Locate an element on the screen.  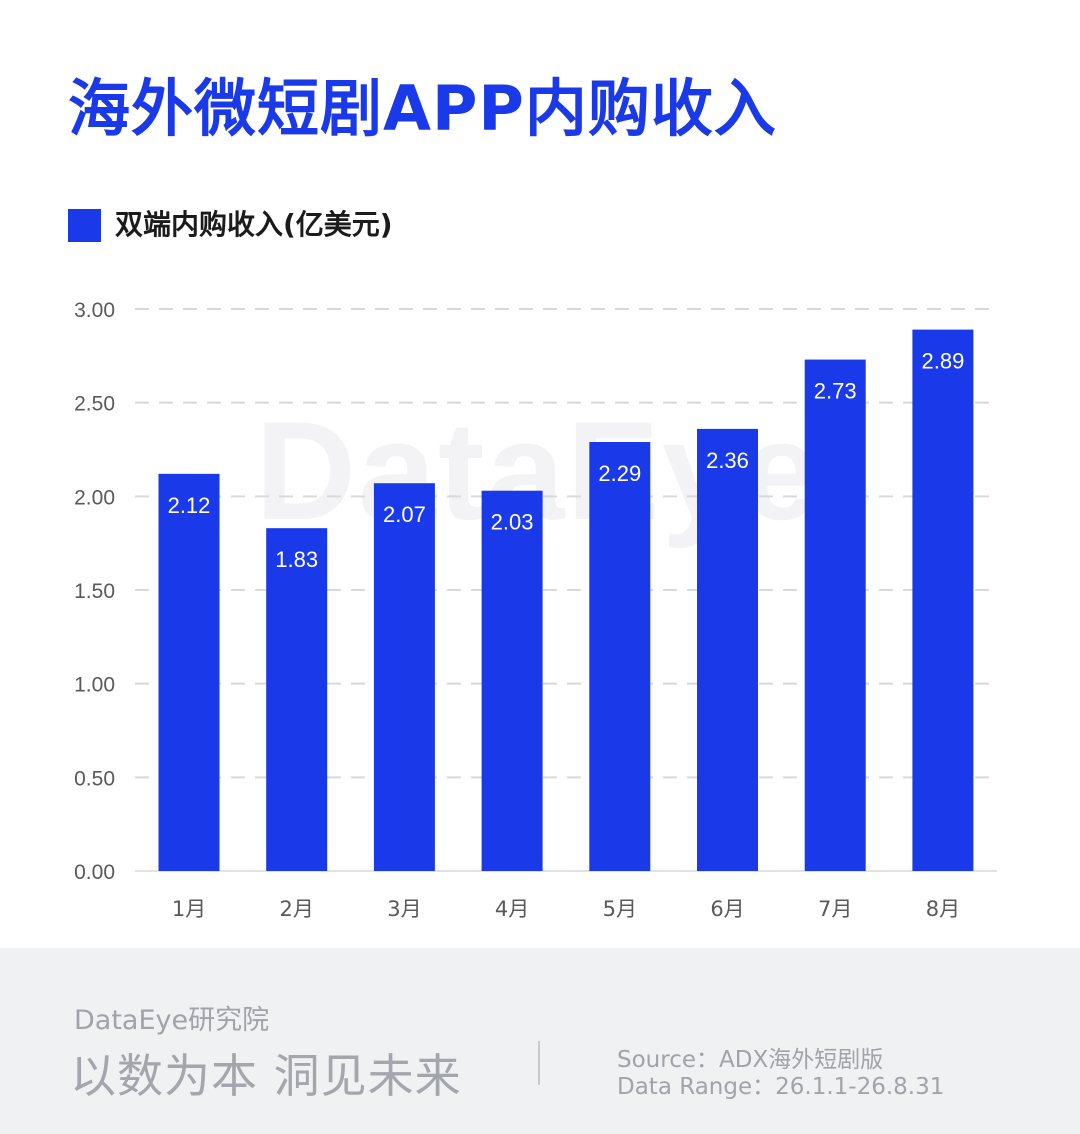
footer-slogan: 以数为本 洞见未来 is located at coordinates (266, 1076).